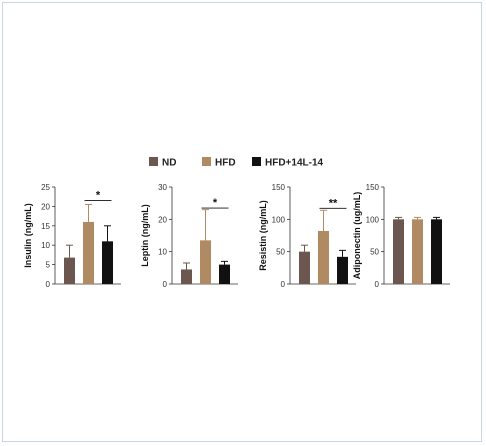 The image size is (486, 446). I want to click on significance-label: **, so click(333, 203).